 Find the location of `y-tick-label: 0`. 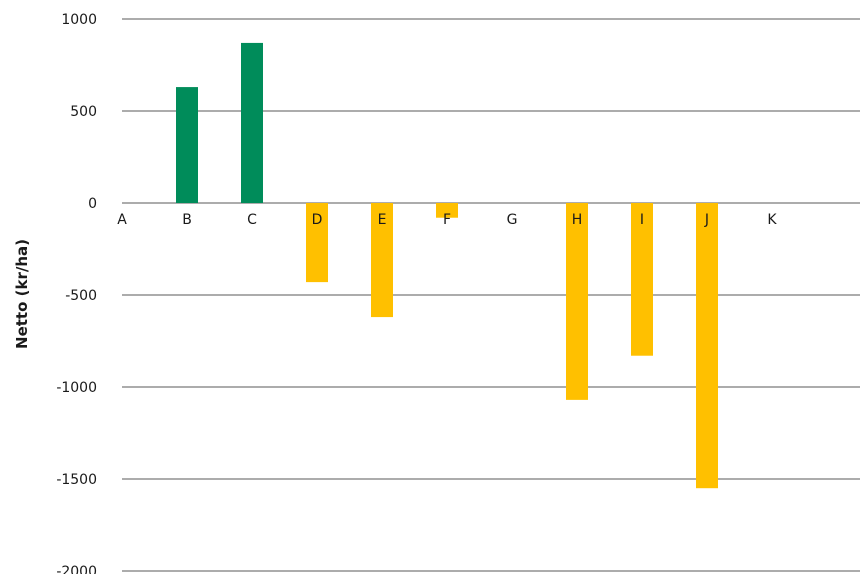

y-tick-label: 0 is located at coordinates (92, 204).